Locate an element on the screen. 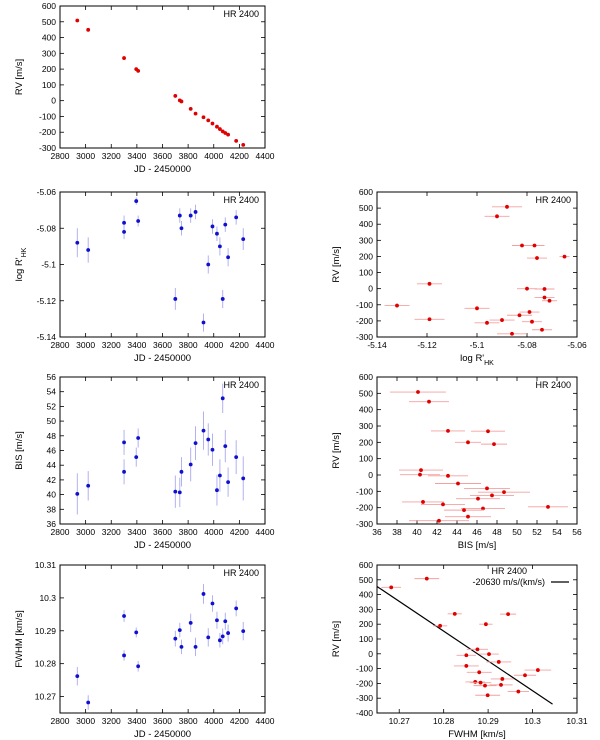 This screenshot has height=740, width=600. x-tick-label: 10.28 is located at coordinates (444, 721).